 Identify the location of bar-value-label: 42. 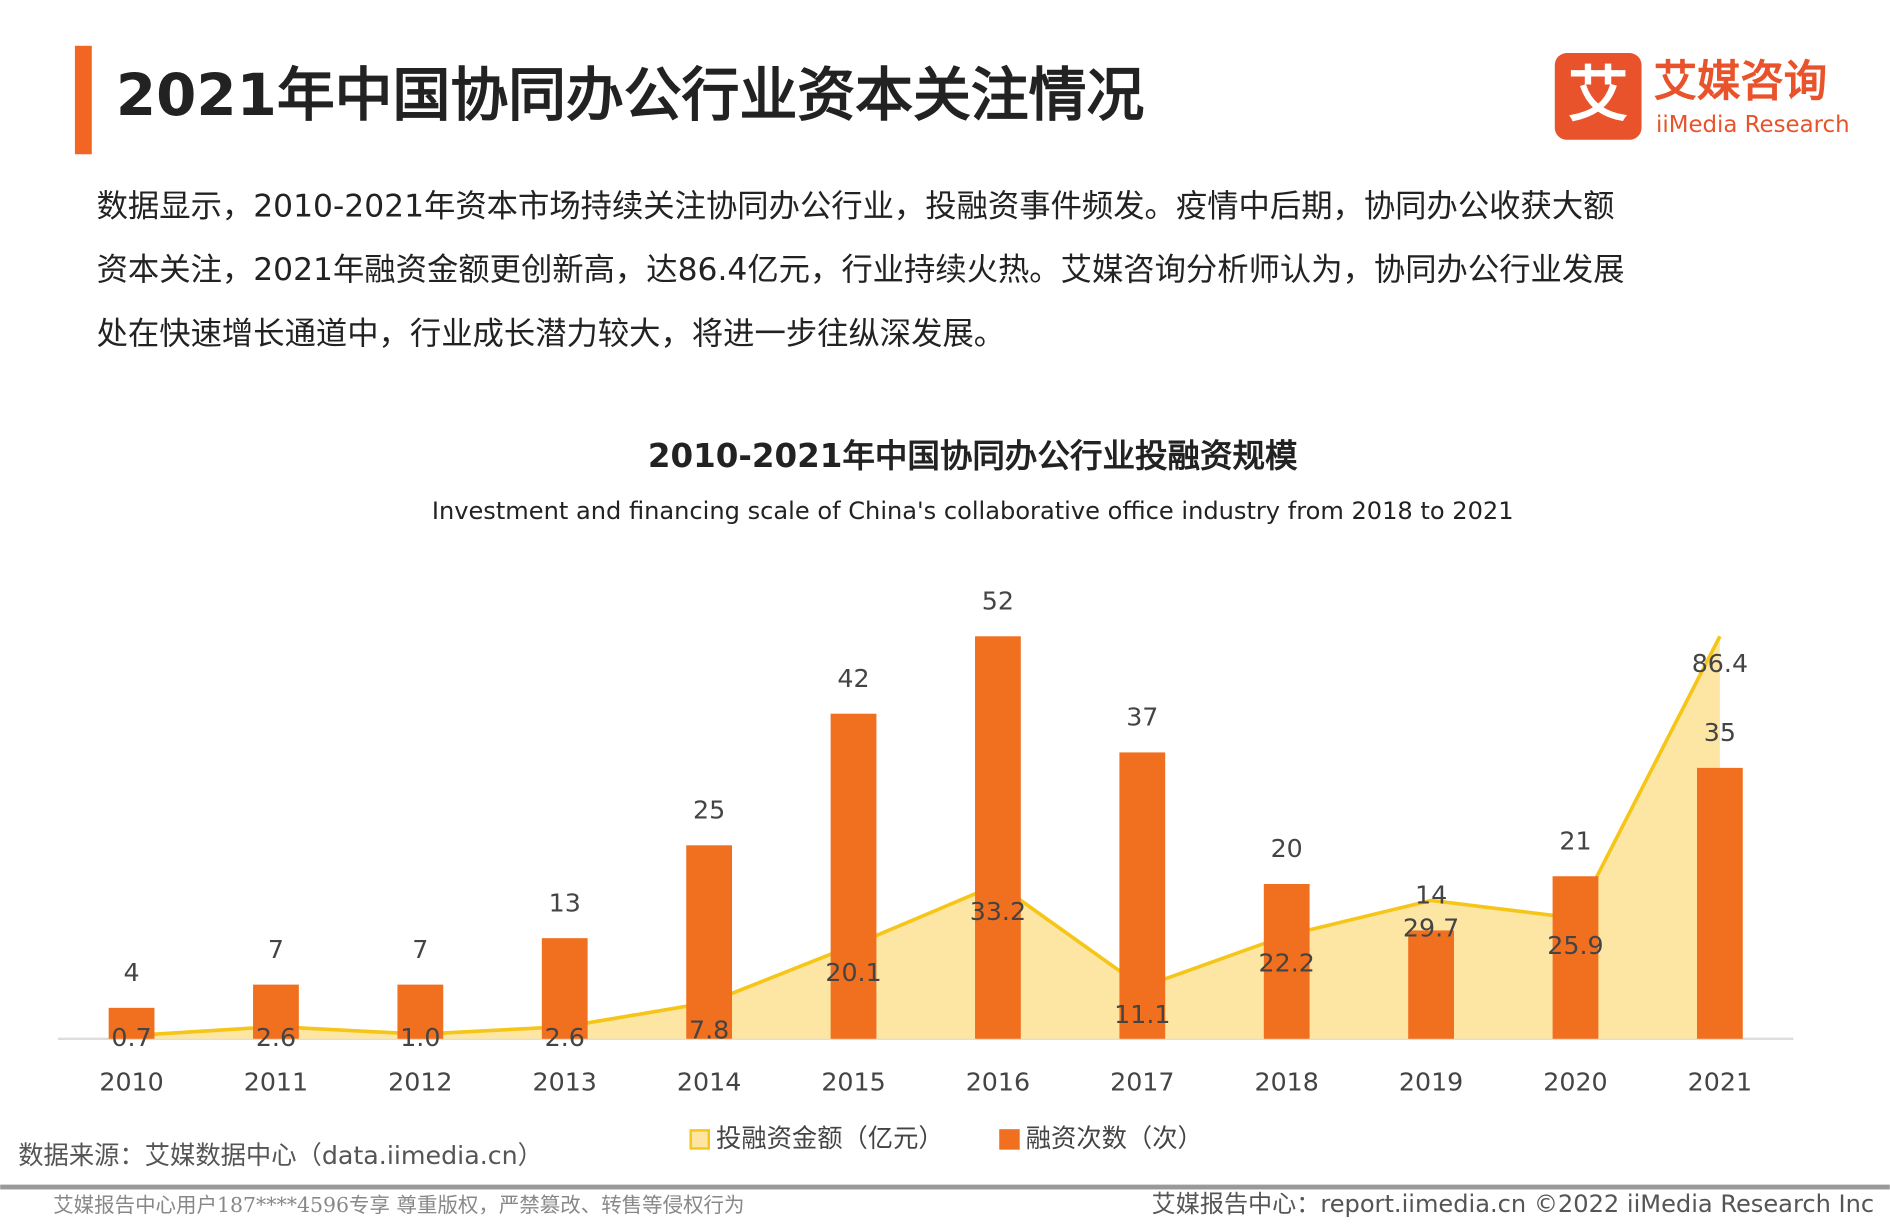
(853, 678).